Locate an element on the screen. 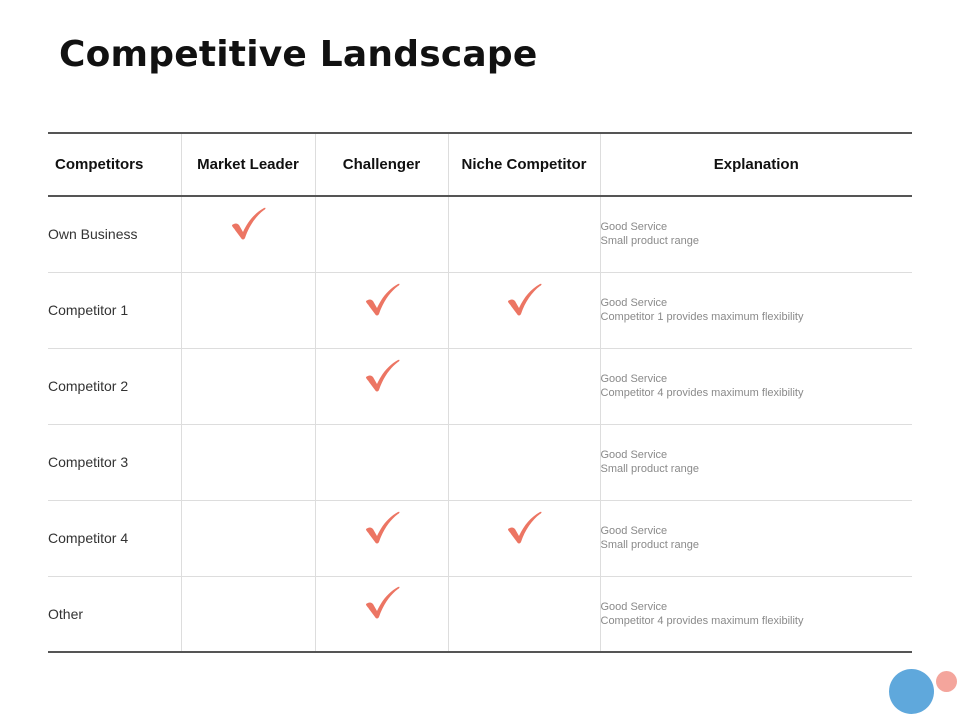 The height and width of the screenshot is (720, 960). competitor-name: Competitor 2 is located at coordinates (114, 386).